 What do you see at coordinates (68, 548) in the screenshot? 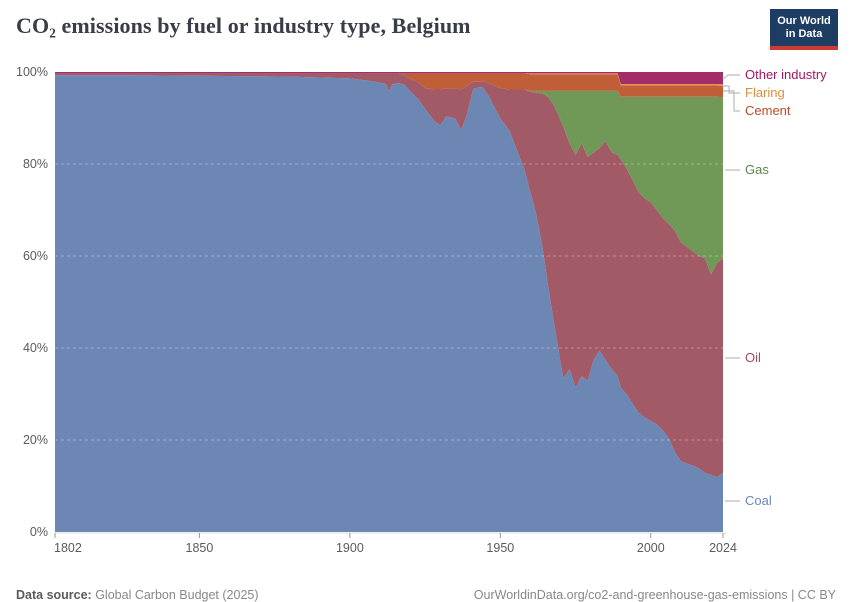
I see `x-tick-label-1802: 1802` at bounding box center [68, 548].